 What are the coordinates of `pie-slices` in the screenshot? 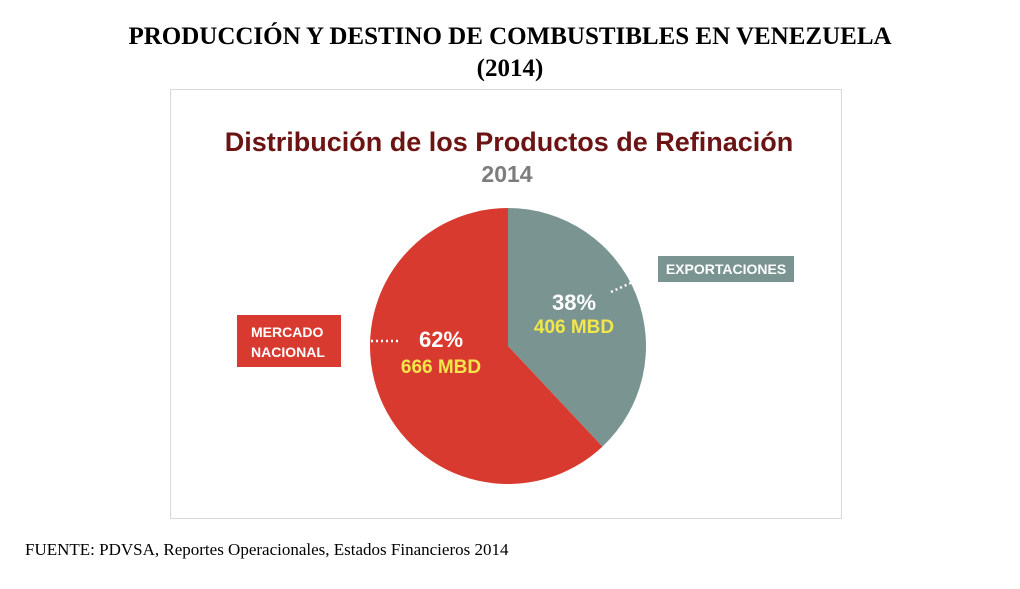 It's located at (508, 346).